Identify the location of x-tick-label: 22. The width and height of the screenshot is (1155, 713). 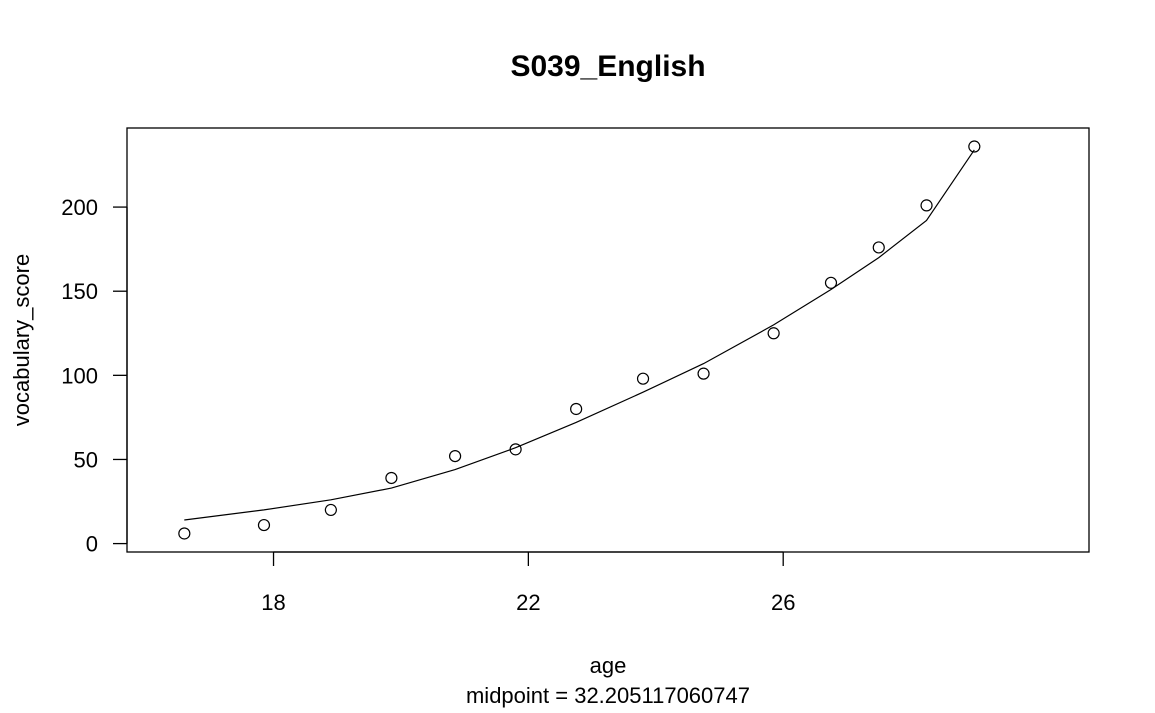
(528, 602).